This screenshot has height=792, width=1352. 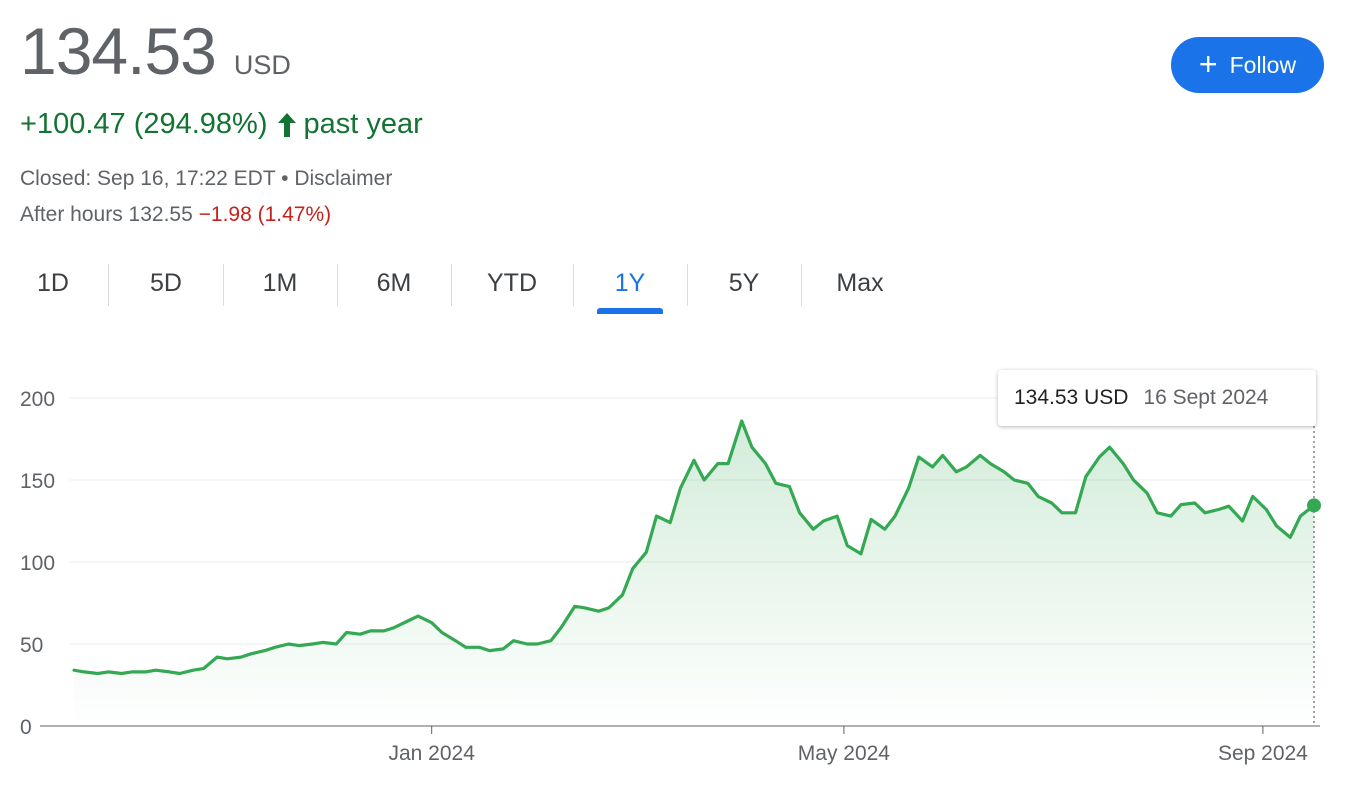 What do you see at coordinates (287, 125) in the screenshot?
I see `arrow-up-icon` at bounding box center [287, 125].